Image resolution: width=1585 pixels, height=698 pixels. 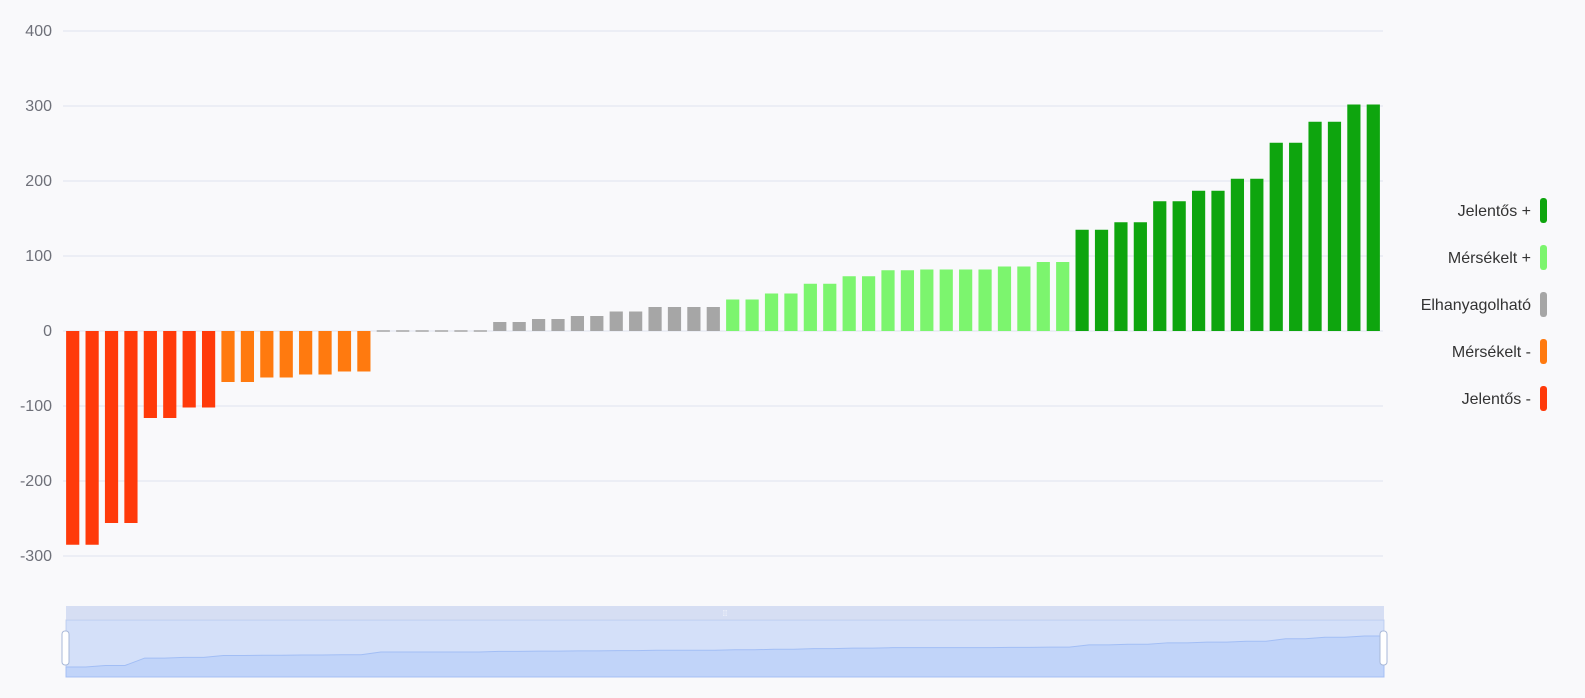 What do you see at coordinates (38, 31) in the screenshot?
I see `y-tick-label: 400` at bounding box center [38, 31].